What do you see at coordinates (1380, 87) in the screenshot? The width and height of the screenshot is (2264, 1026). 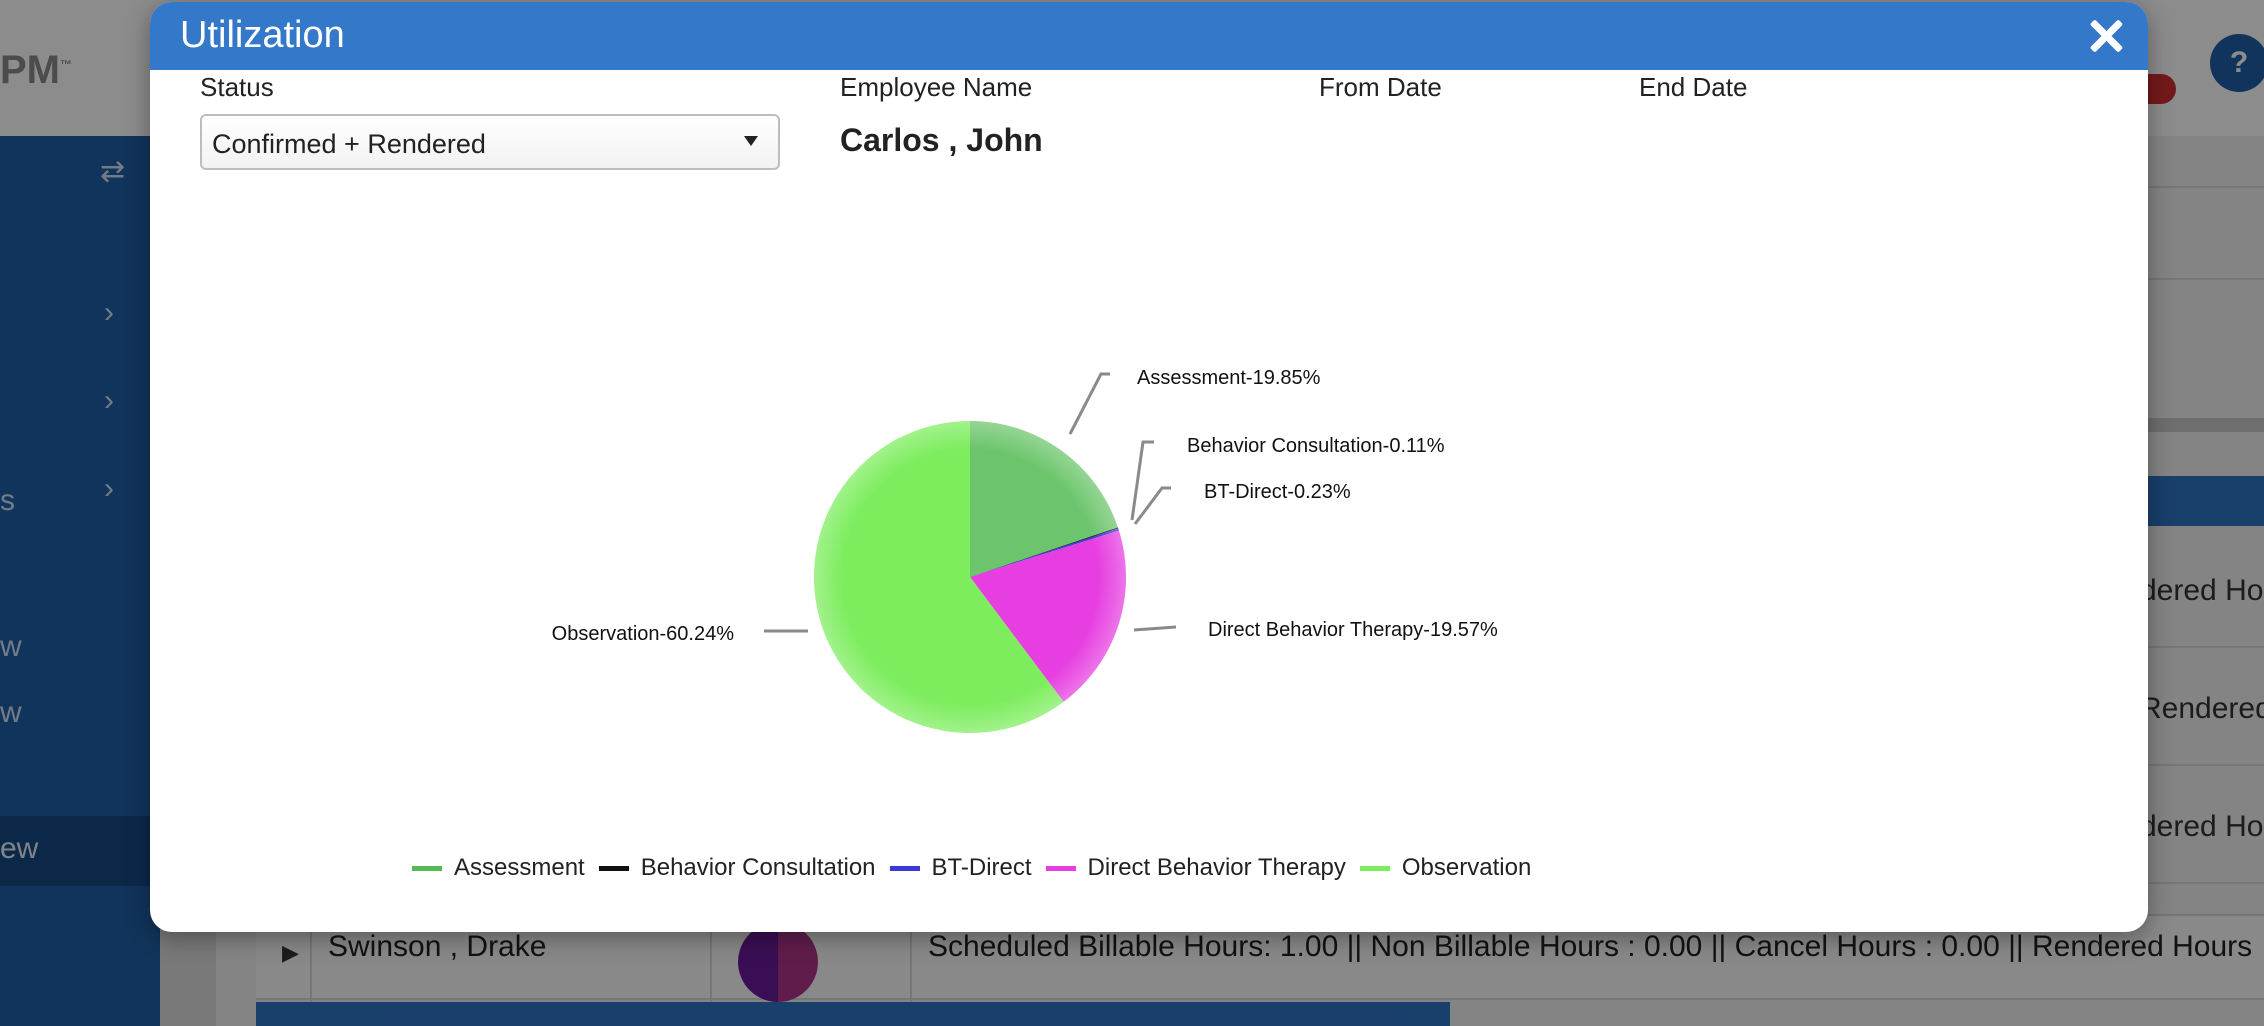 I see `from-date-label: From Date` at bounding box center [1380, 87].